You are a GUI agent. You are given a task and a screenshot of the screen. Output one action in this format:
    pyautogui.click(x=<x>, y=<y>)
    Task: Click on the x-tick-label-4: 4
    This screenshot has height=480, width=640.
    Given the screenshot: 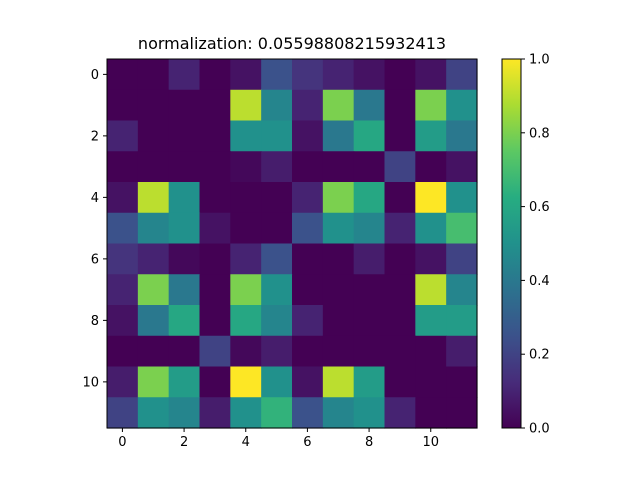 What is the action you would take?
    pyautogui.click(x=246, y=442)
    